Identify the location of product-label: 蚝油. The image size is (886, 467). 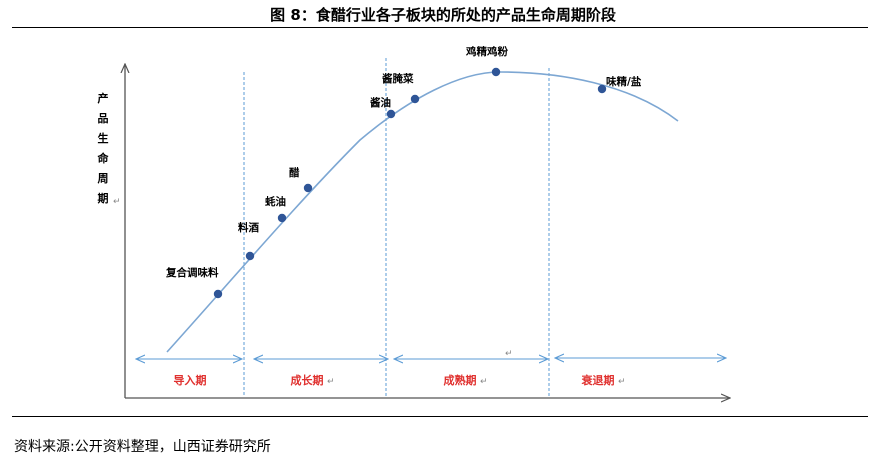
(275, 201).